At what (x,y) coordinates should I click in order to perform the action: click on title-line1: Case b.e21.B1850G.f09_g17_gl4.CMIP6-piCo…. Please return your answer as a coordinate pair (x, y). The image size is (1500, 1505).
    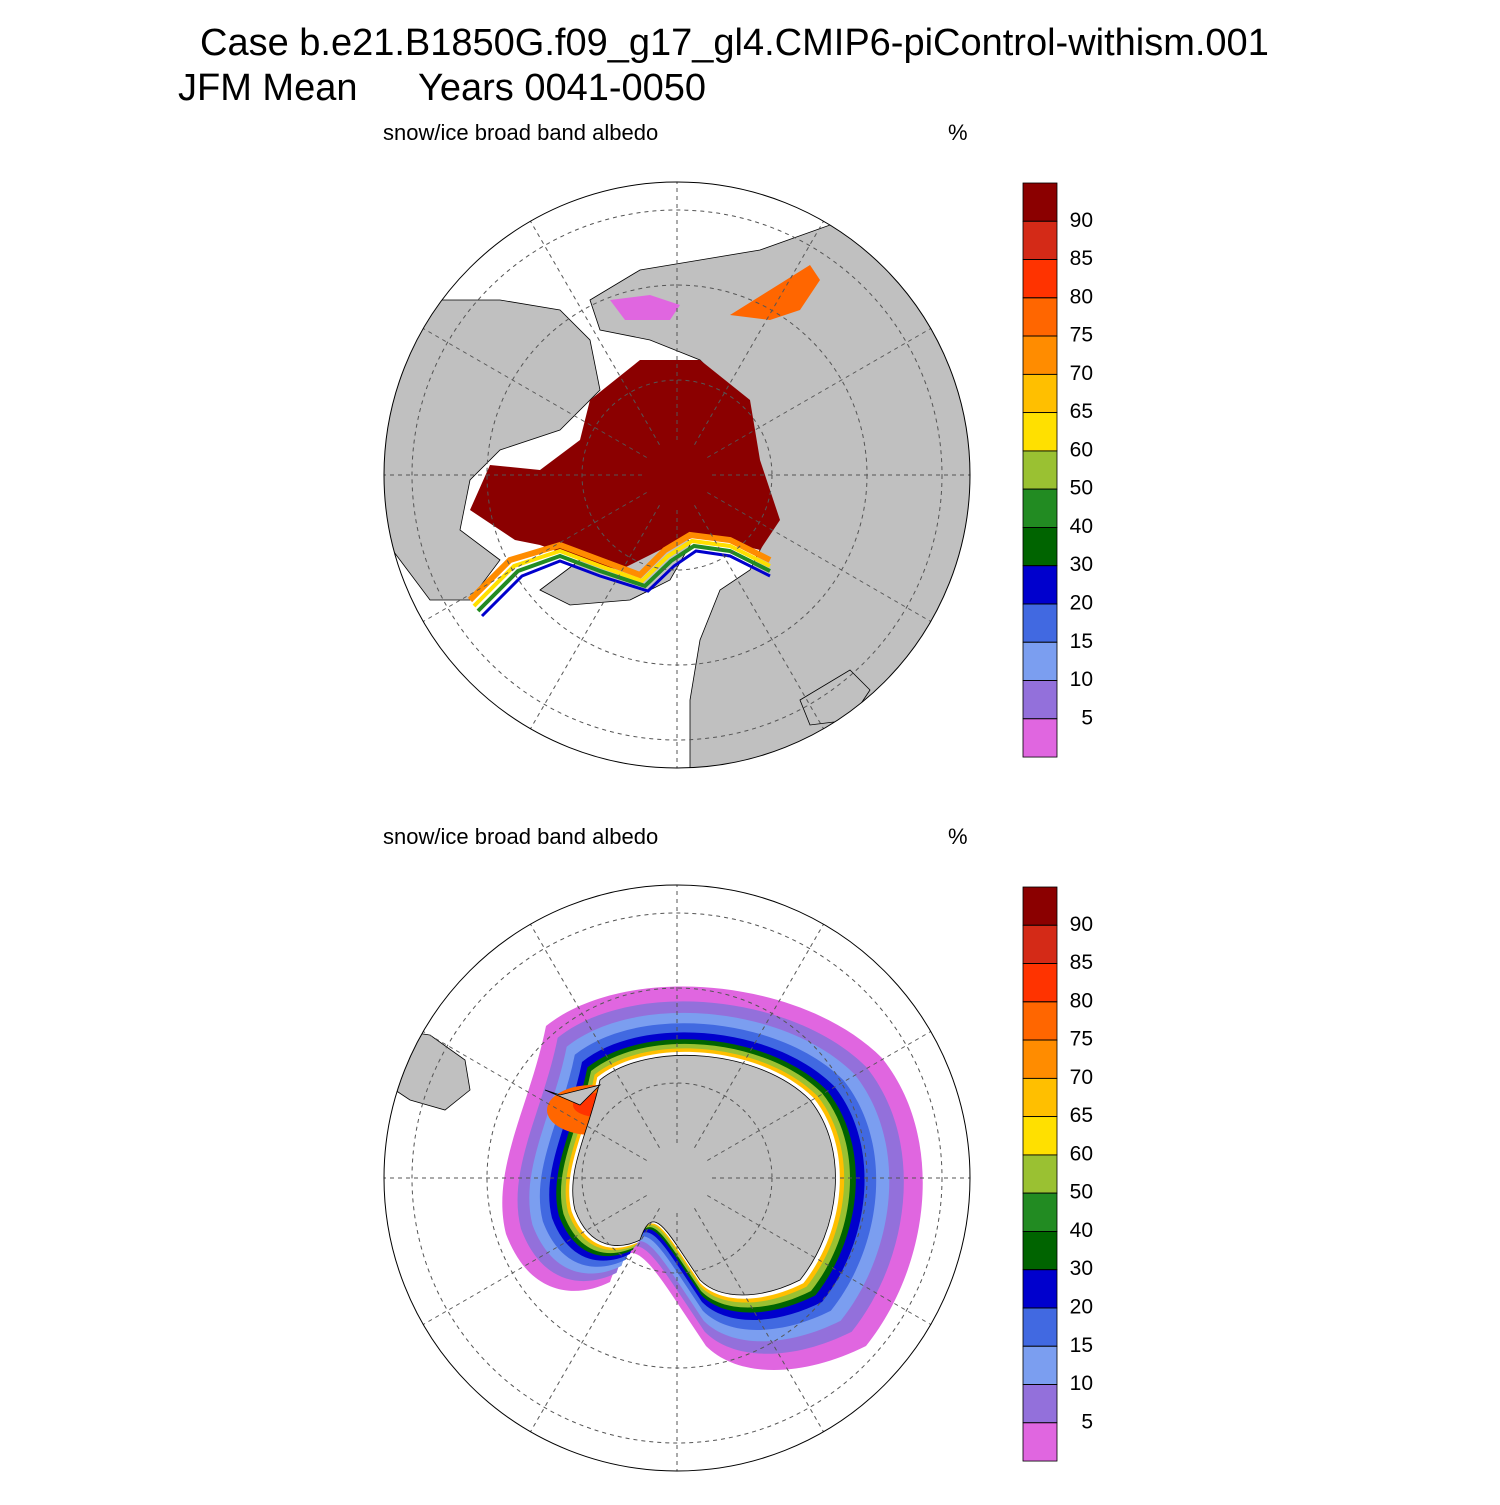
    Looking at the image, I should click on (734, 43).